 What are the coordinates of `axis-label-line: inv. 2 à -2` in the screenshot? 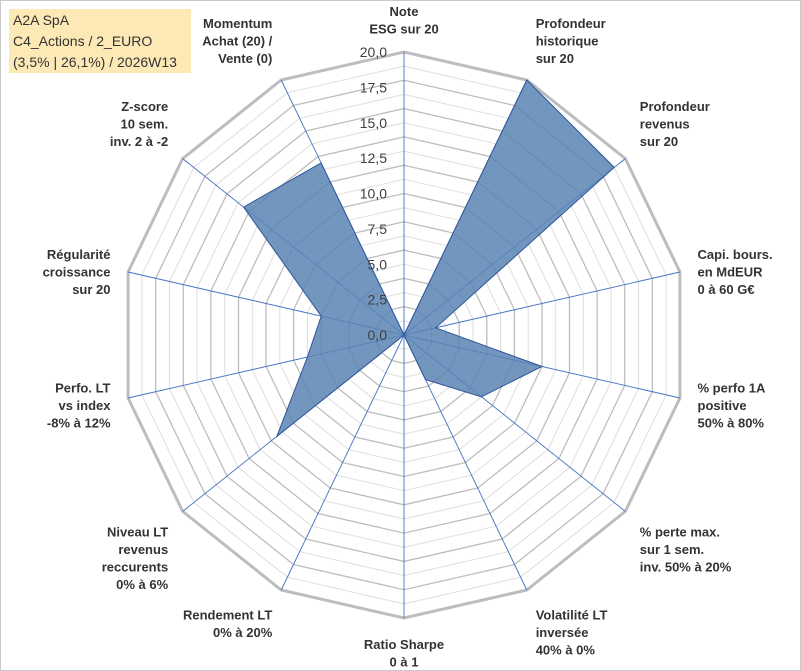 It's located at (139, 141).